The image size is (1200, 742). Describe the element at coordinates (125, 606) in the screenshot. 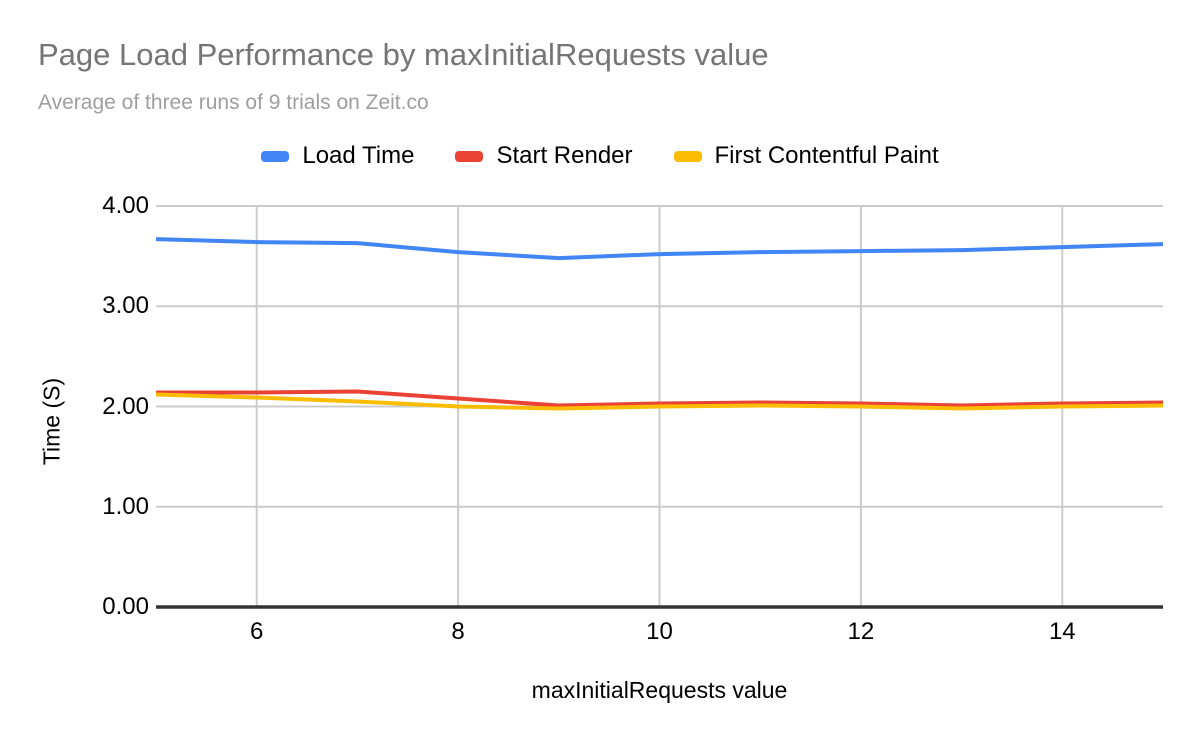

I see `y-tick-label: 0.00` at that location.